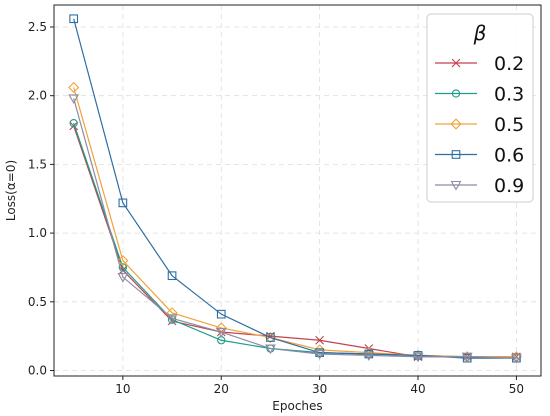 The image size is (550, 416). I want to click on legend-title: β, so click(480, 33).